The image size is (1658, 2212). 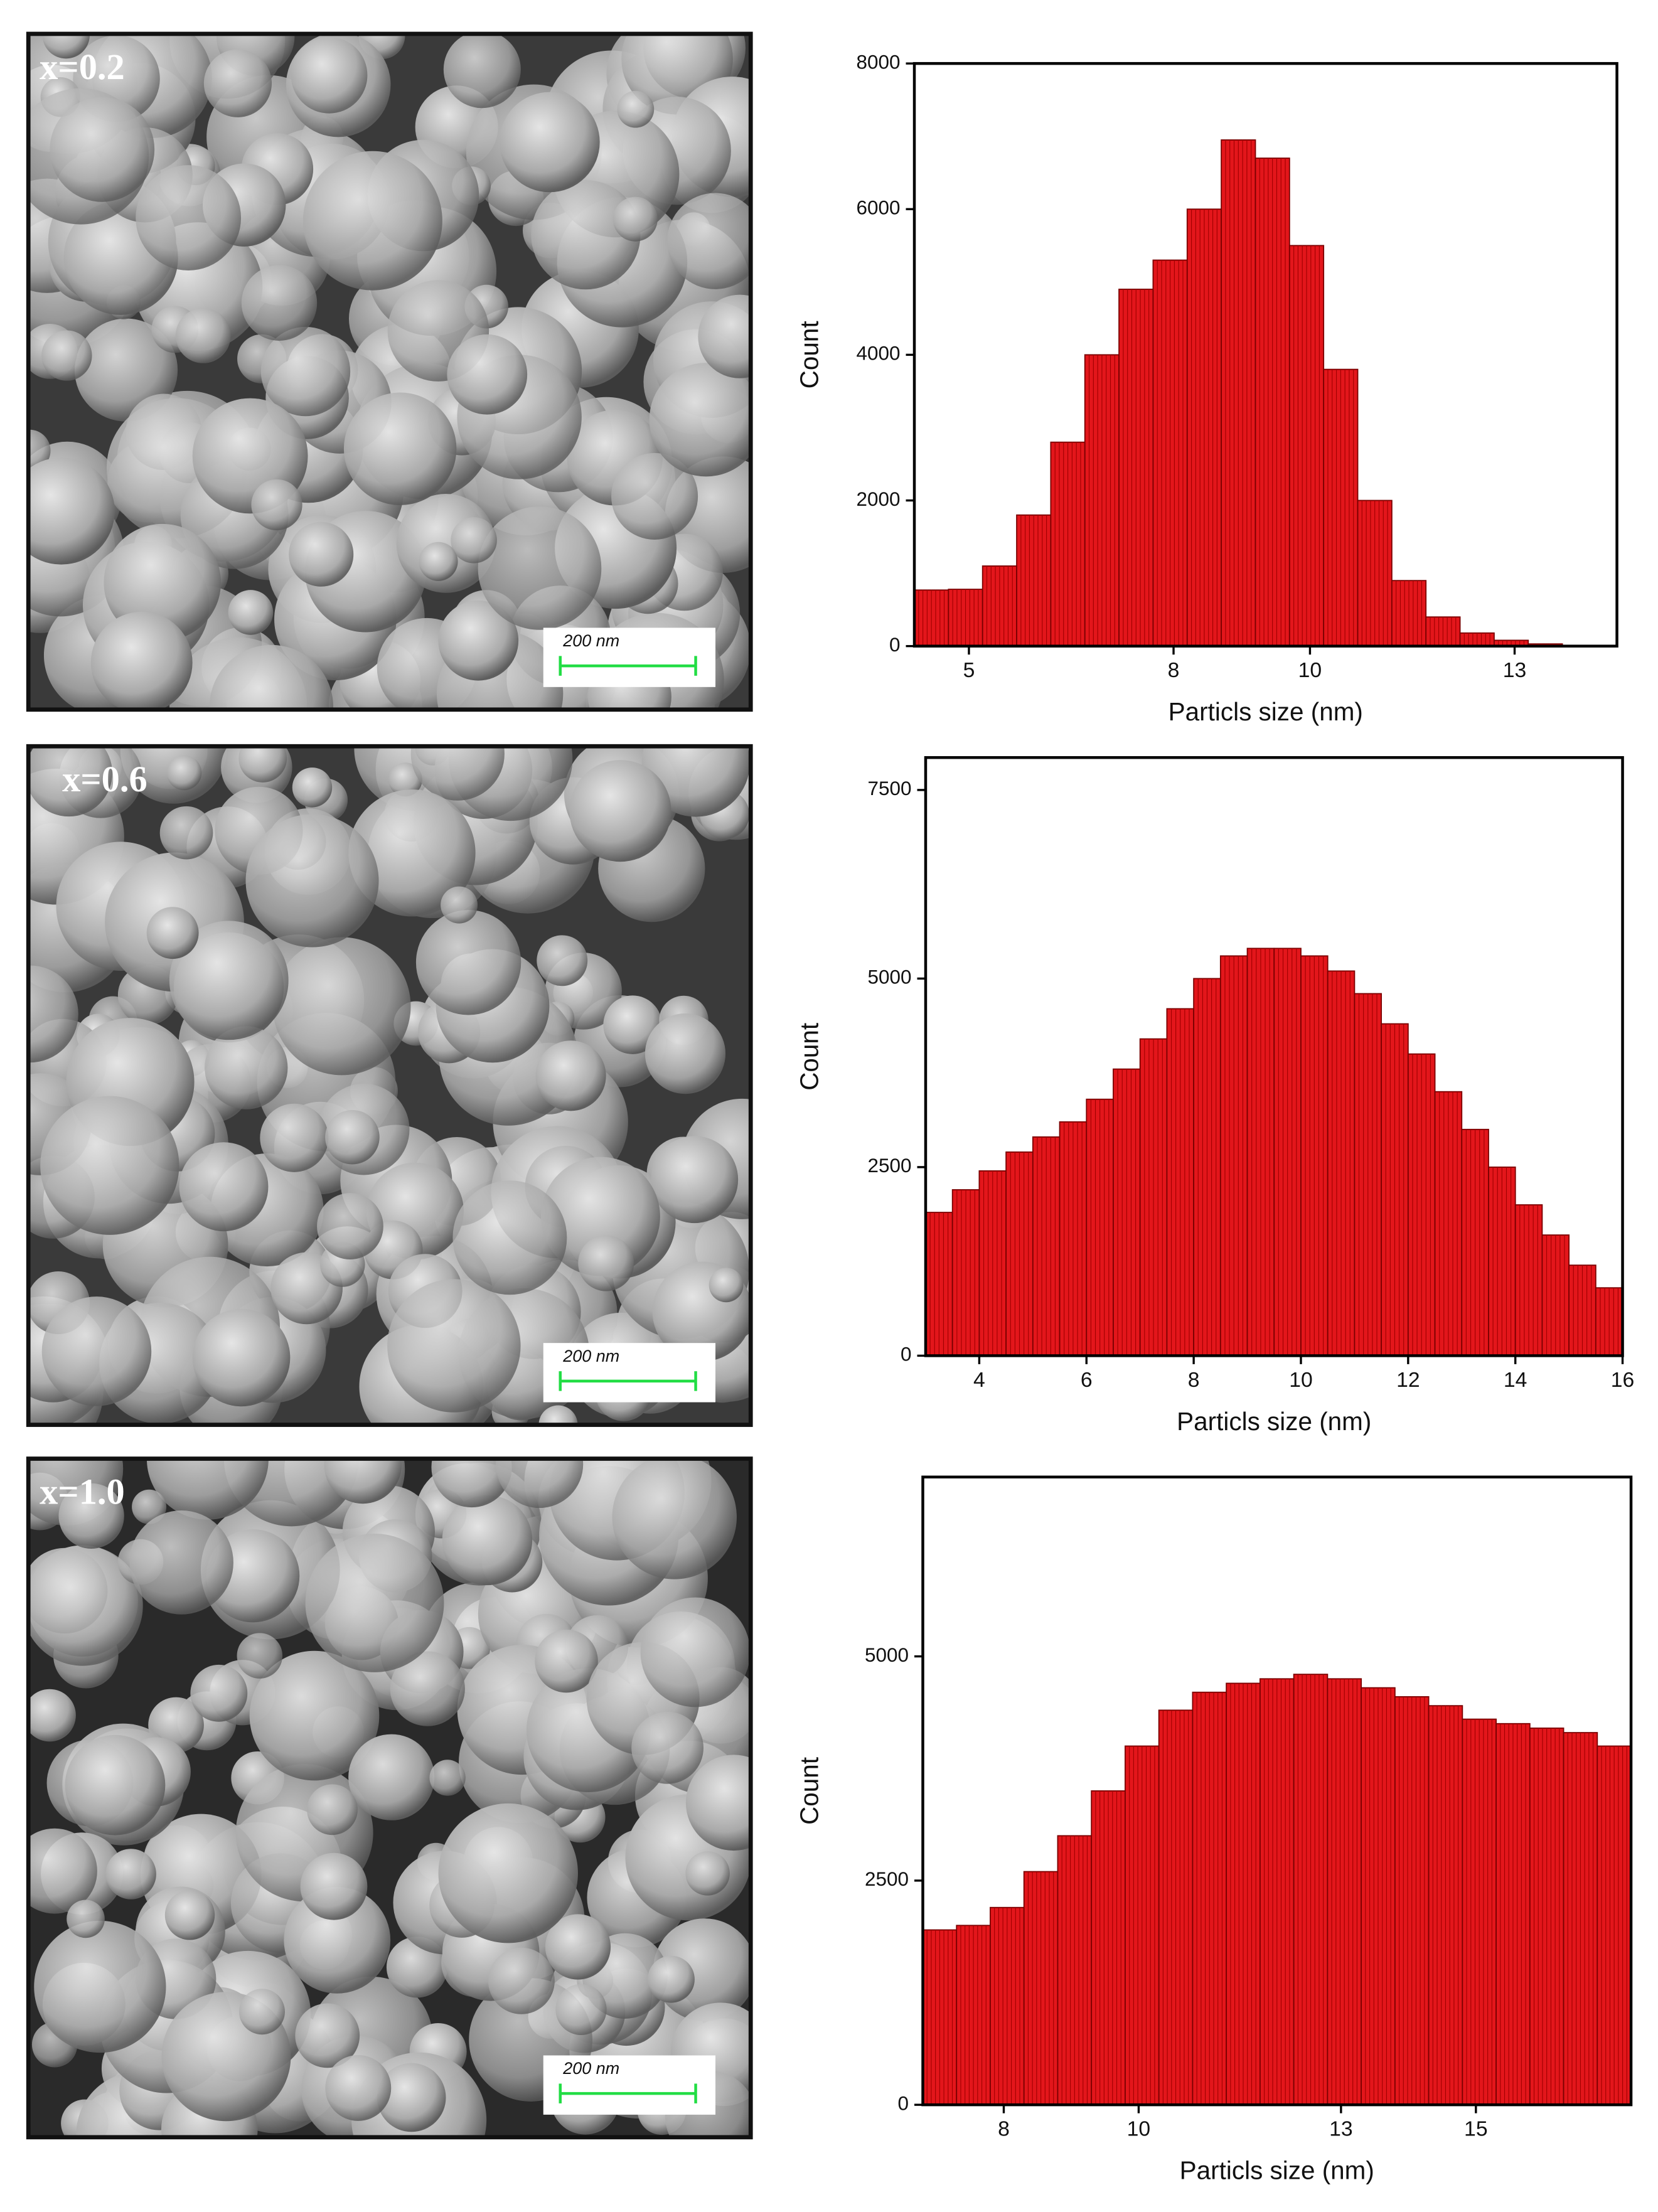 What do you see at coordinates (969, 670) in the screenshot?
I see `x-tick-label: 5` at bounding box center [969, 670].